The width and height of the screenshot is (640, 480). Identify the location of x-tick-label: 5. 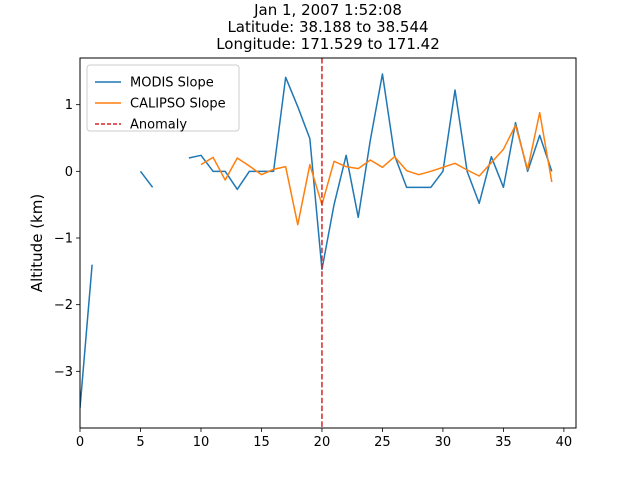
(140, 442).